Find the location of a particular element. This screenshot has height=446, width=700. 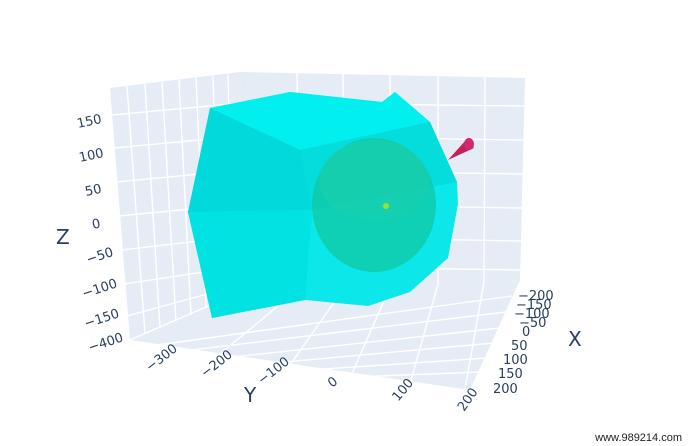

direction-cone is located at coordinates (461, 149).